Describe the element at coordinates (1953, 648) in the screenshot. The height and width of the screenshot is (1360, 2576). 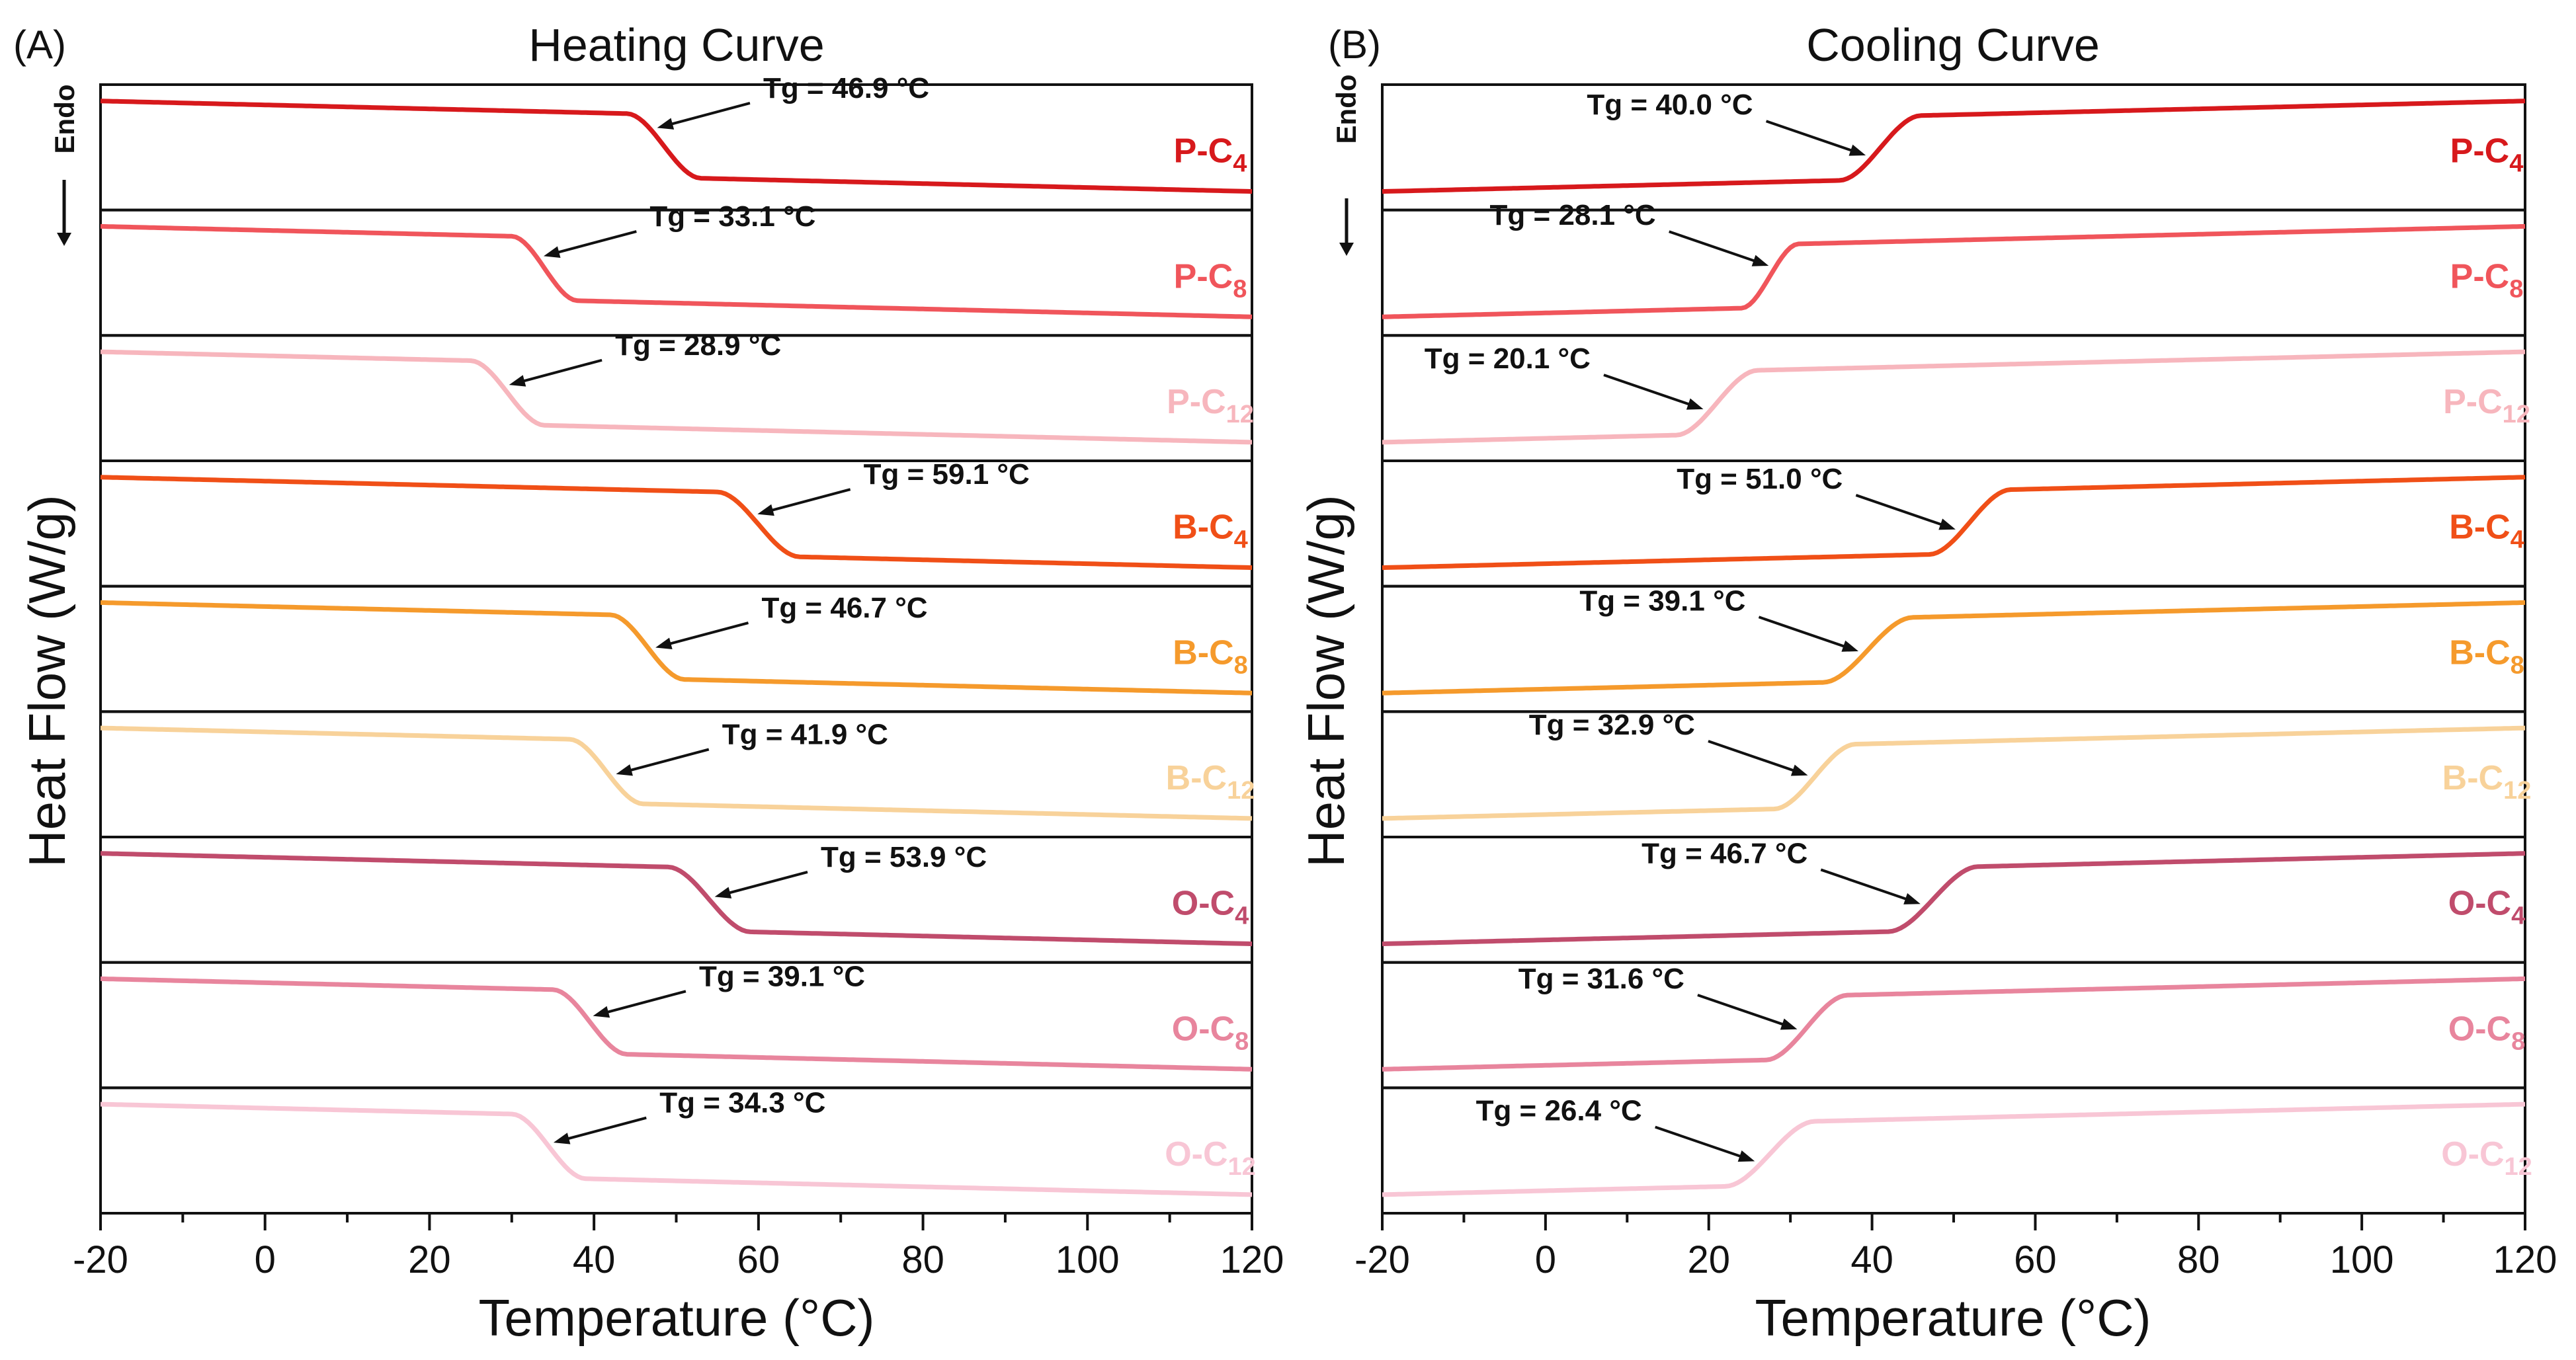
I see `panel-b-series-b-c8: Tg = 39.1 °C B-C8` at that location.